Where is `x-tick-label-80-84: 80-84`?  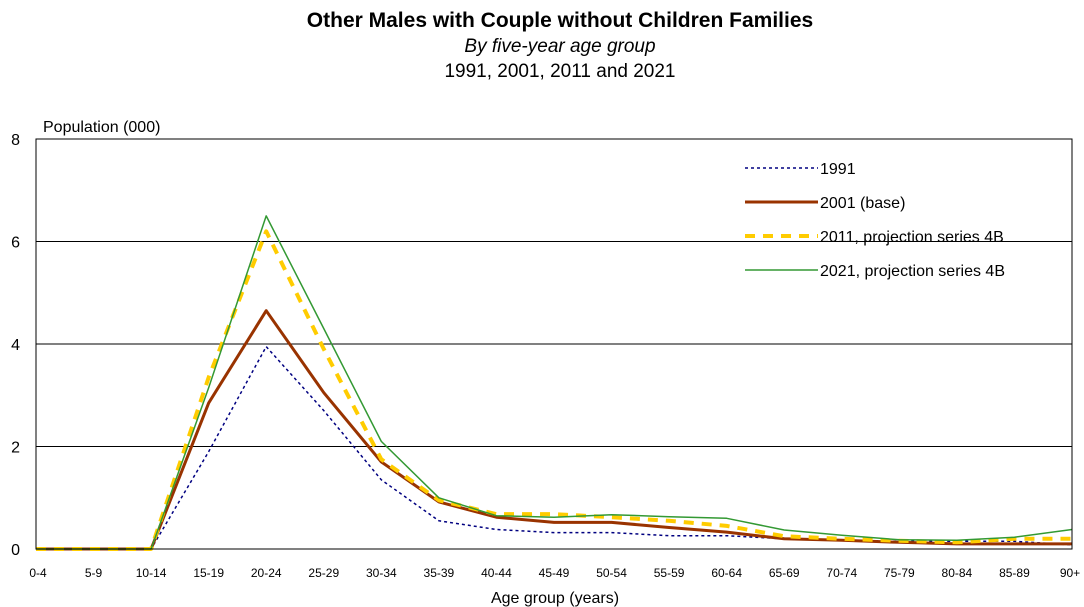
x-tick-label-80-84: 80-84 is located at coordinates (957, 573).